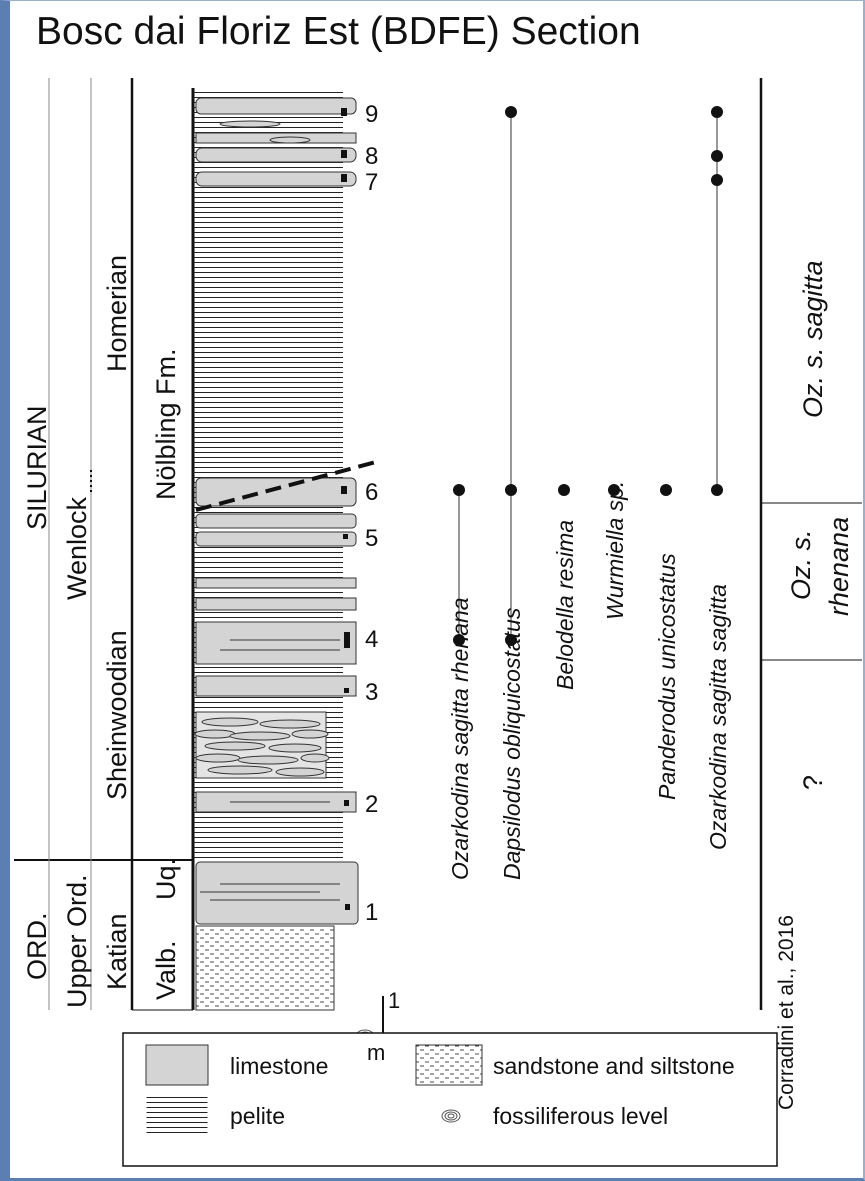  Describe the element at coordinates (565, 605) in the screenshot. I see `taxon-label: Belodella resima` at that location.